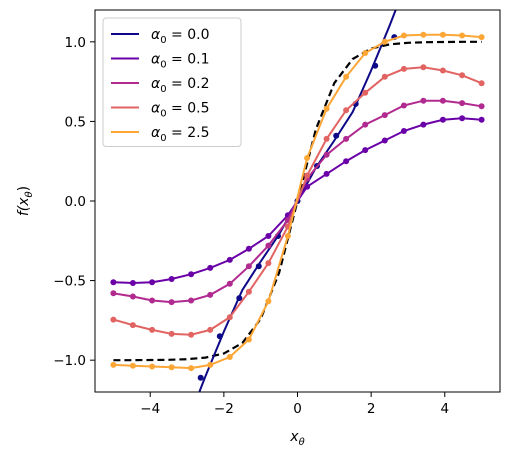 The image size is (519, 461). I want to click on legend-label: α0 = 0.5, so click(180, 110).